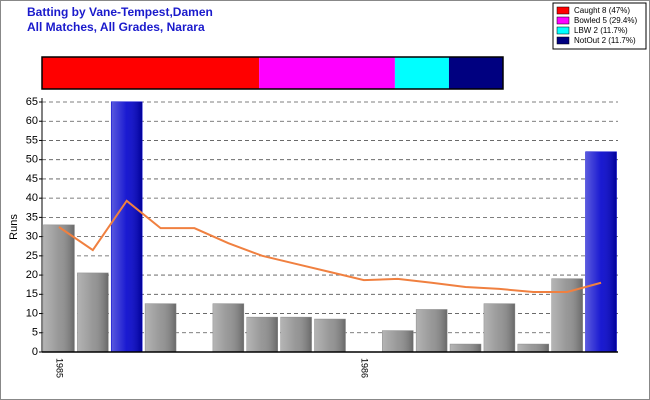  I want to click on y-tick-label: 65, so click(32, 102).